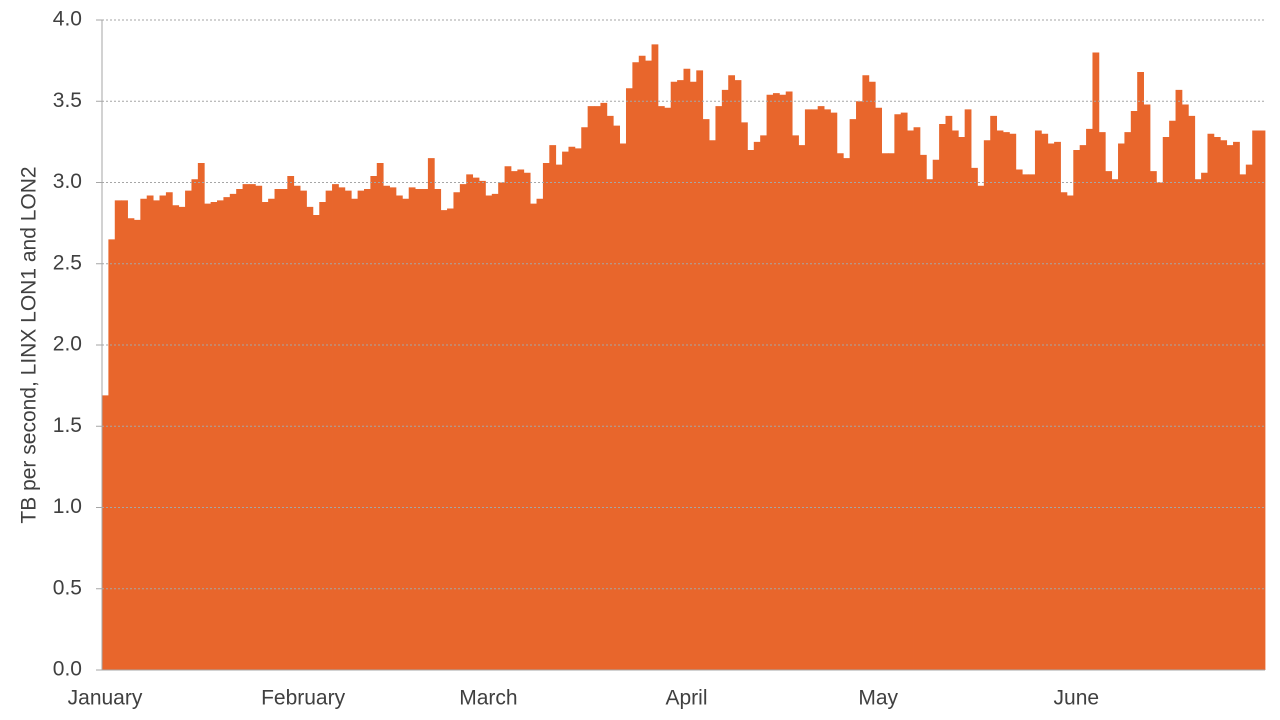  Describe the element at coordinates (878, 698) in the screenshot. I see `x-tick-label: May` at that location.